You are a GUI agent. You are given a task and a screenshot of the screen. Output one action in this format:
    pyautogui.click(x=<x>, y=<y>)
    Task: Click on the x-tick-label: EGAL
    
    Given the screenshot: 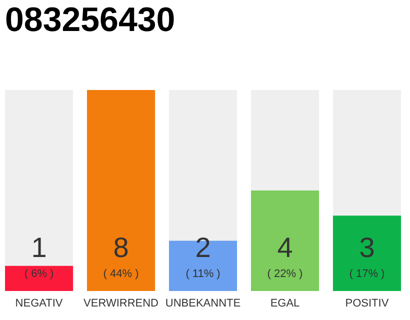 What is the action you would take?
    pyautogui.click(x=285, y=304)
    